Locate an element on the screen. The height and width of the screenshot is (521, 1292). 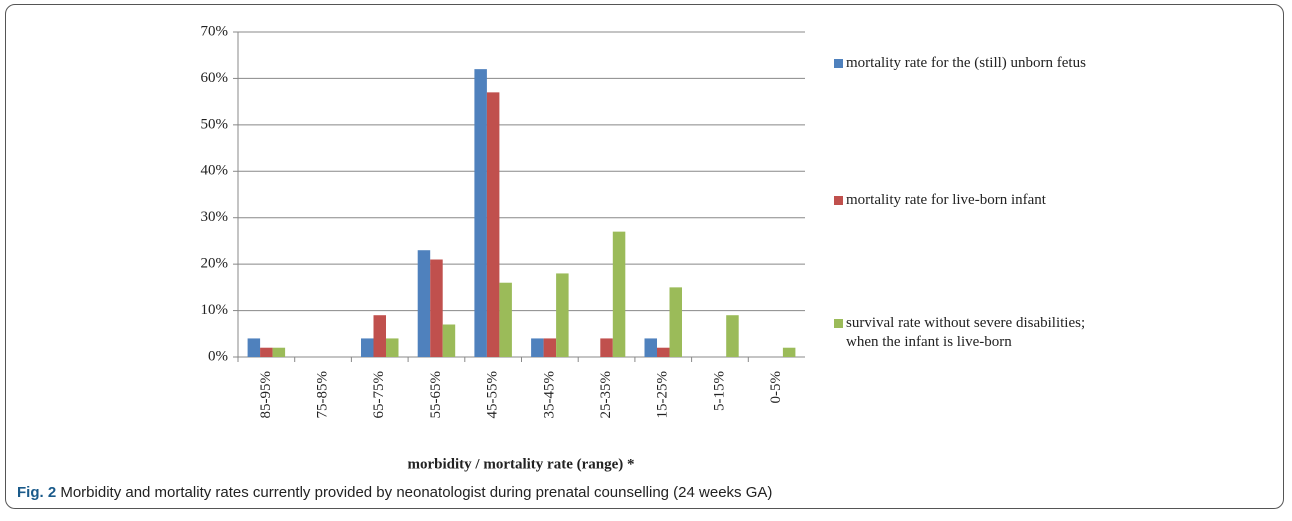
y-tick-label: 10% is located at coordinates (215, 310).